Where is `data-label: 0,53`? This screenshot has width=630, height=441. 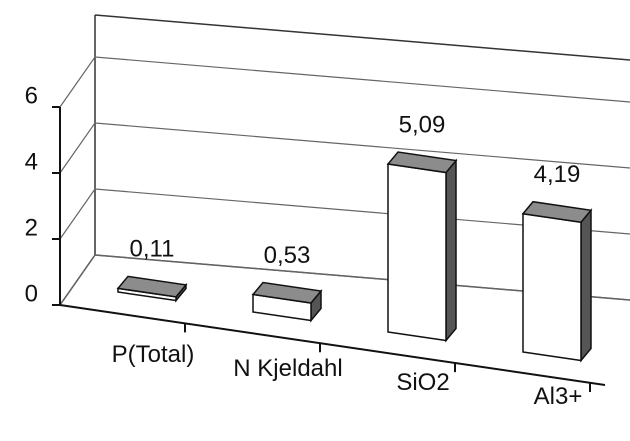
data-label: 0,53 is located at coordinates (287, 255).